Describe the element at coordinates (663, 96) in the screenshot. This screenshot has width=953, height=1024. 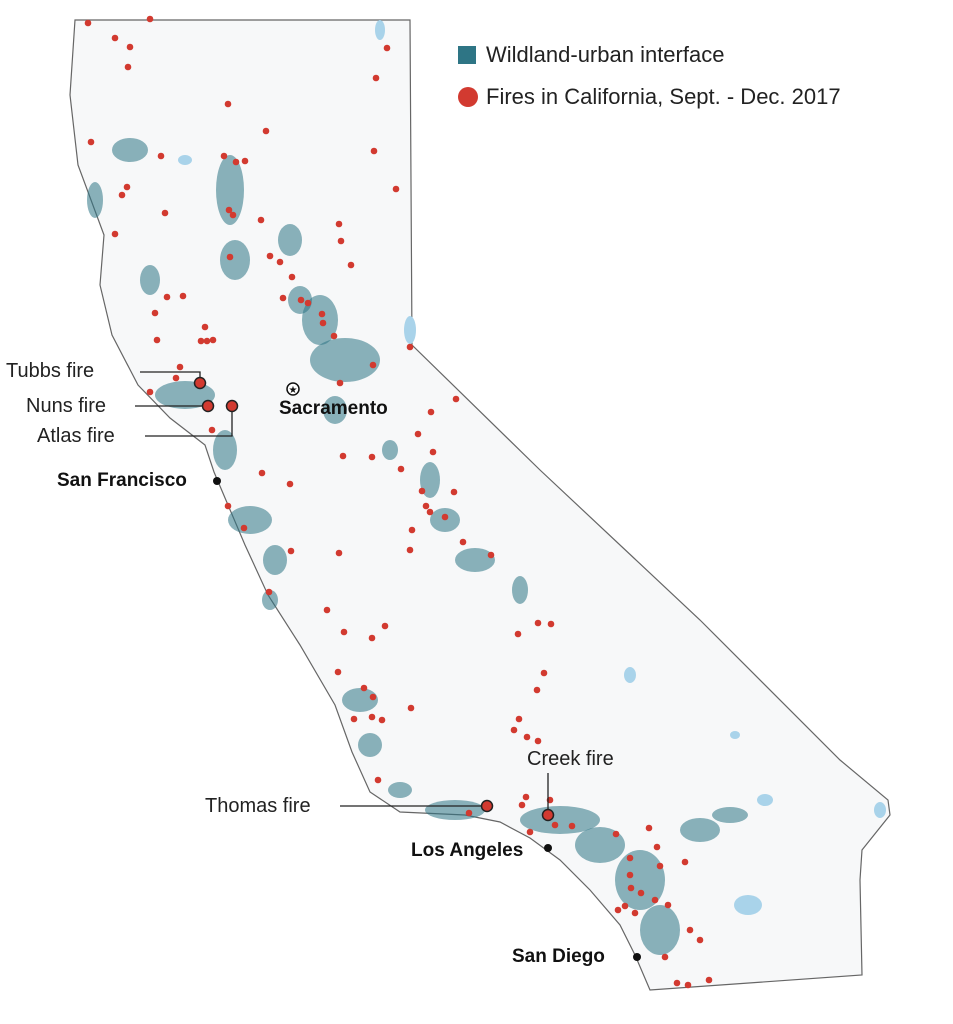
I see `legend-fires-label: Fires in California, Sept. - Dec. 2017` at that location.